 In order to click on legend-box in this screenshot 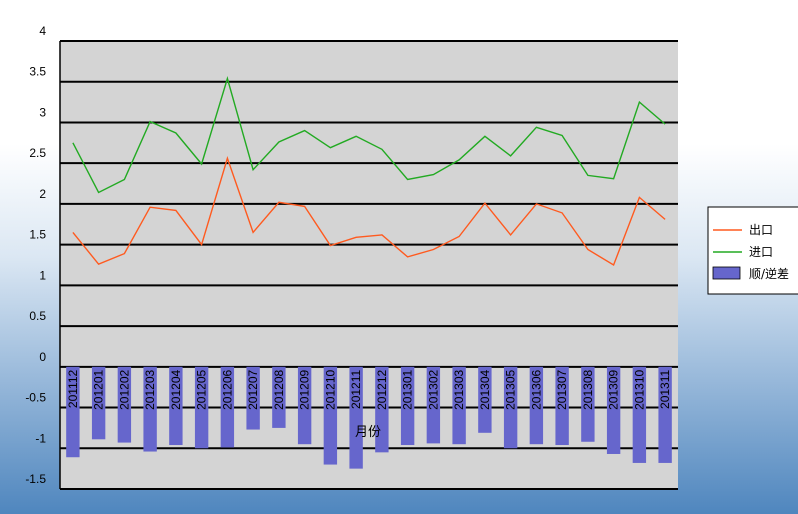, I will do `click(752, 250)`.